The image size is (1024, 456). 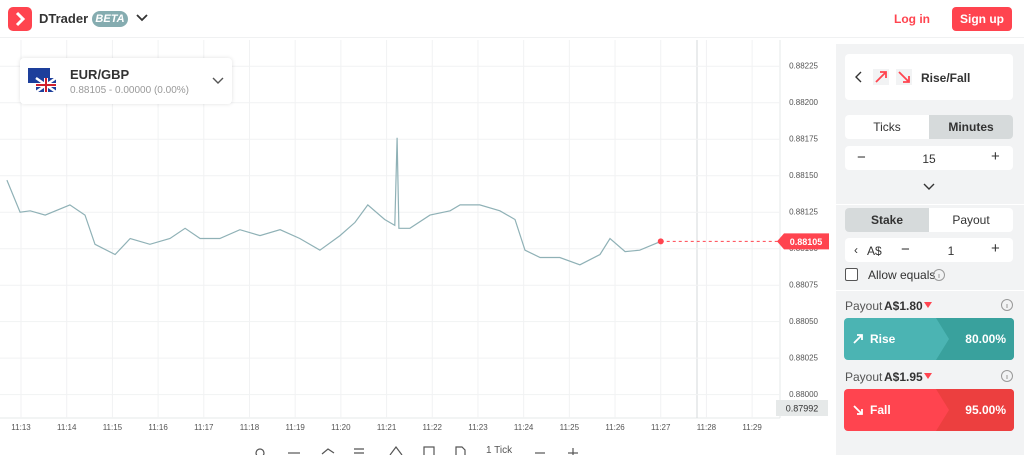 What do you see at coordinates (803, 394) in the screenshot?
I see `y-tick-label: 0.88000` at bounding box center [803, 394].